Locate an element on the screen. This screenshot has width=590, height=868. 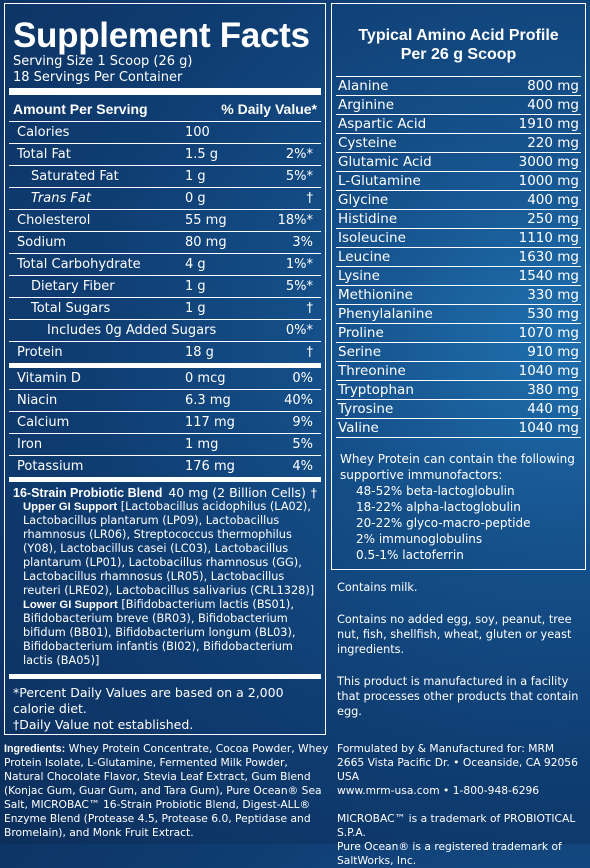
amino-title-line2: Per 26 g Scoop is located at coordinates (458, 54).